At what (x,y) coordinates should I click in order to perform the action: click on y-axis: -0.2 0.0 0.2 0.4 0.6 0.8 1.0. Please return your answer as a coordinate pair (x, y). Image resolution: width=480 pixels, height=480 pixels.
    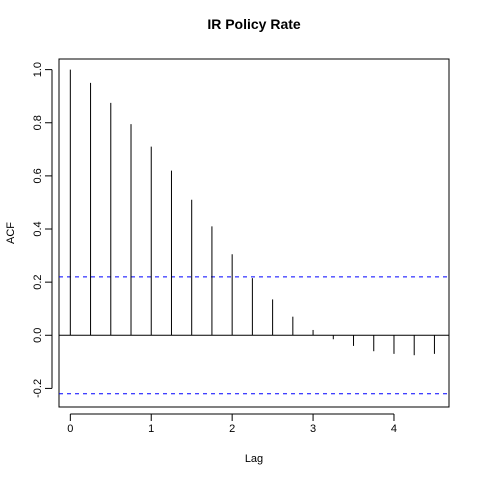
    Looking at the image, I should click on (42, 230).